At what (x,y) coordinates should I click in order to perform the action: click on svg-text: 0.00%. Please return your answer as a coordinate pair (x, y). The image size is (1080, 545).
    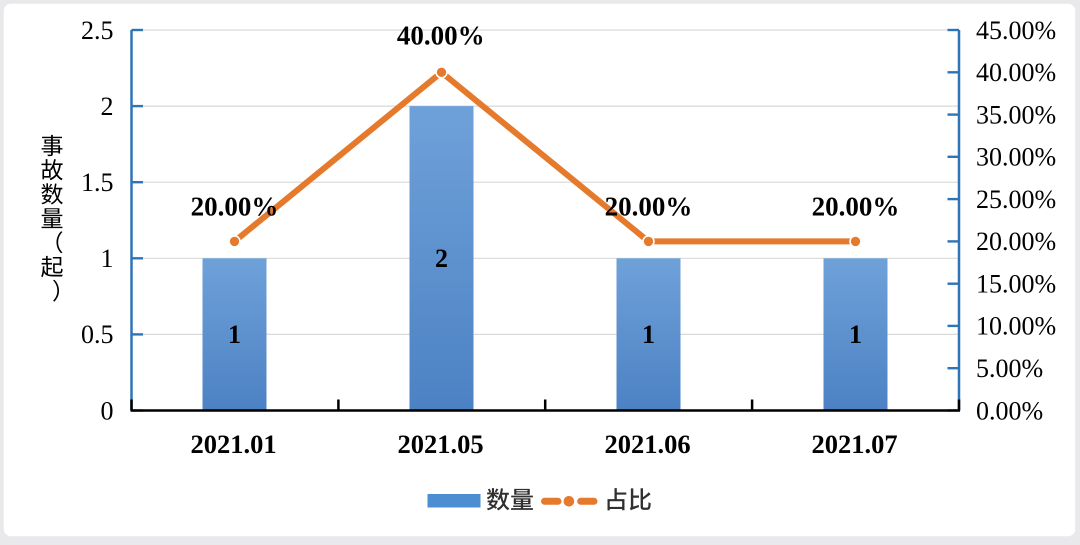
    Looking at the image, I should click on (1009, 410).